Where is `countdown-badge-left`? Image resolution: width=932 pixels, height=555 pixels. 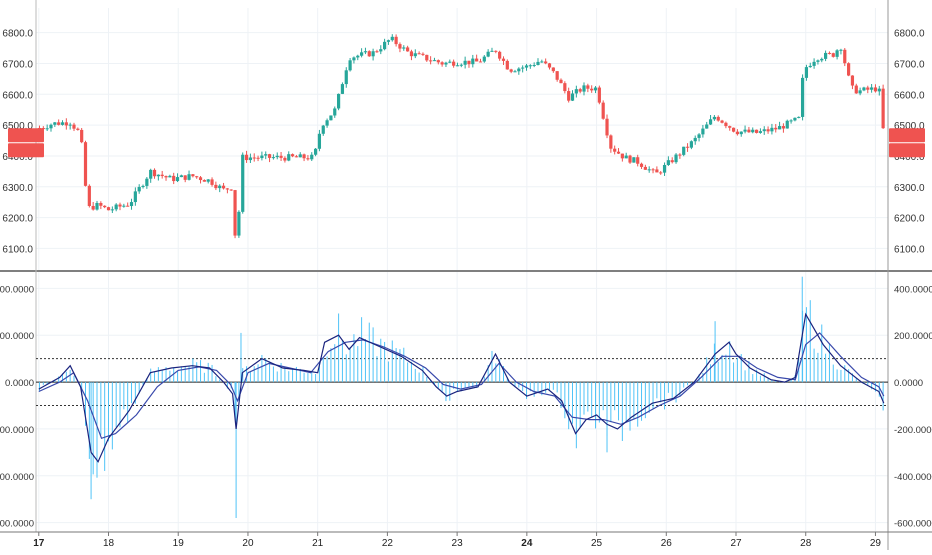
countdown-badge-left is located at coordinates (26, 150).